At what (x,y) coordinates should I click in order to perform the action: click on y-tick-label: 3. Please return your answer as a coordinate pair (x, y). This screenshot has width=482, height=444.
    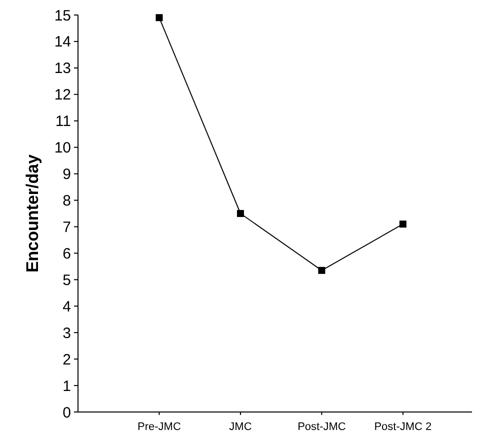
    Looking at the image, I should click on (66, 333).